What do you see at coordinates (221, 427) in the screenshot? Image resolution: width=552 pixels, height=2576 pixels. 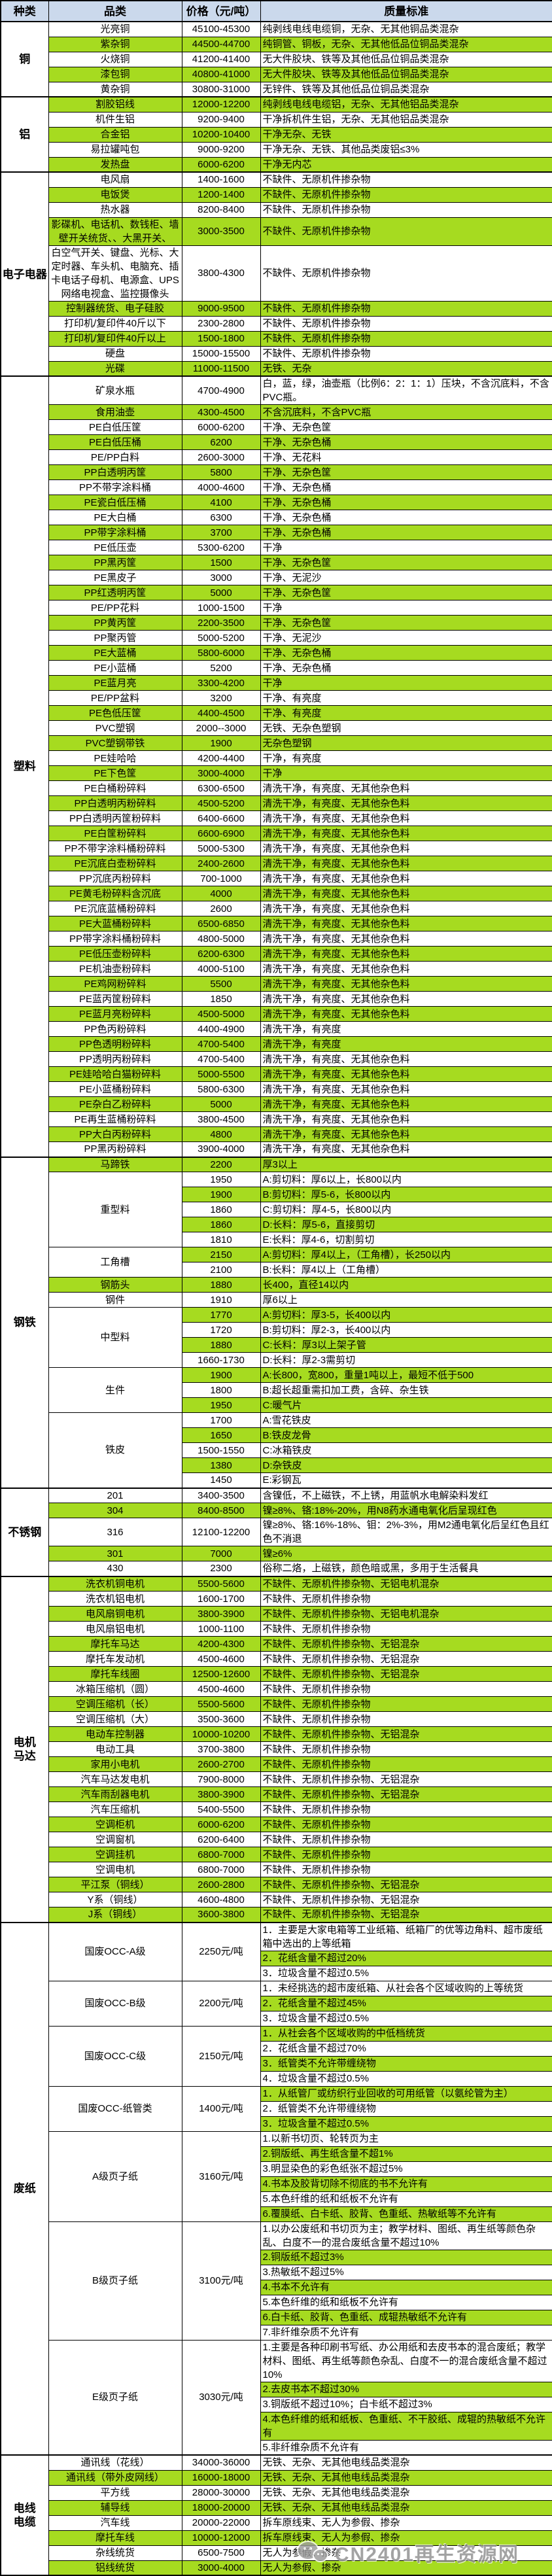 I see `price-cell: 6000-6200` at bounding box center [221, 427].